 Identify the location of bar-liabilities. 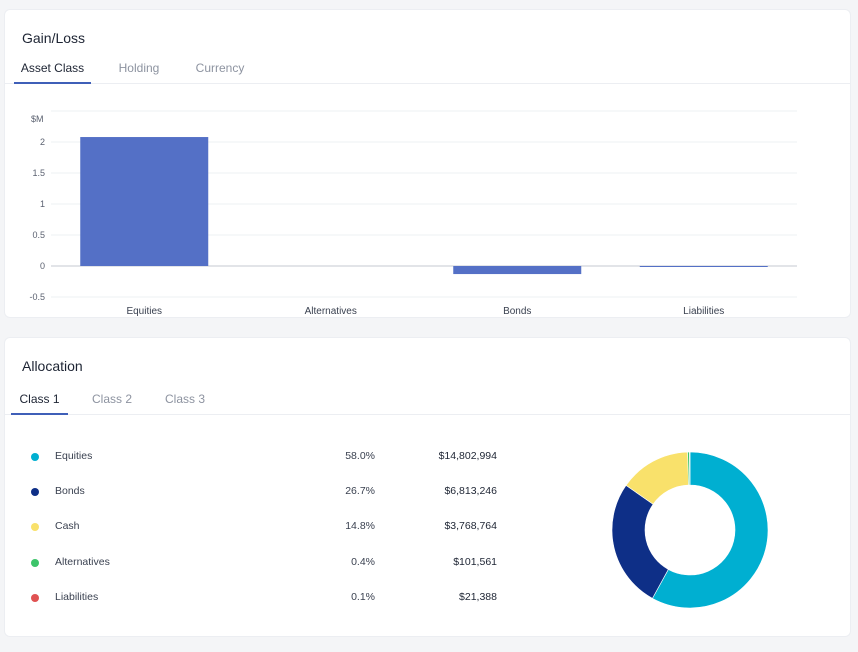
(703, 266).